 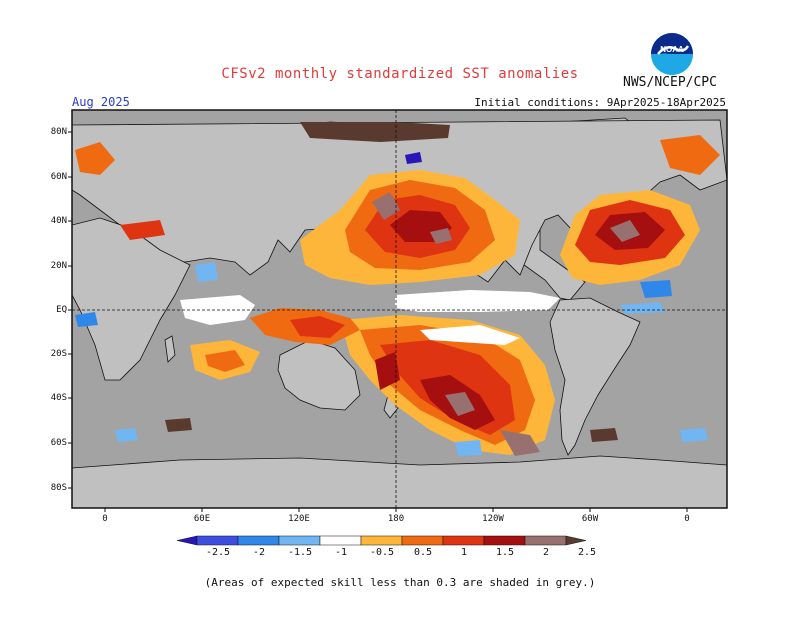 What do you see at coordinates (581, 442) in the screenshot?
I see `southern-negative-east` at bounding box center [581, 442].